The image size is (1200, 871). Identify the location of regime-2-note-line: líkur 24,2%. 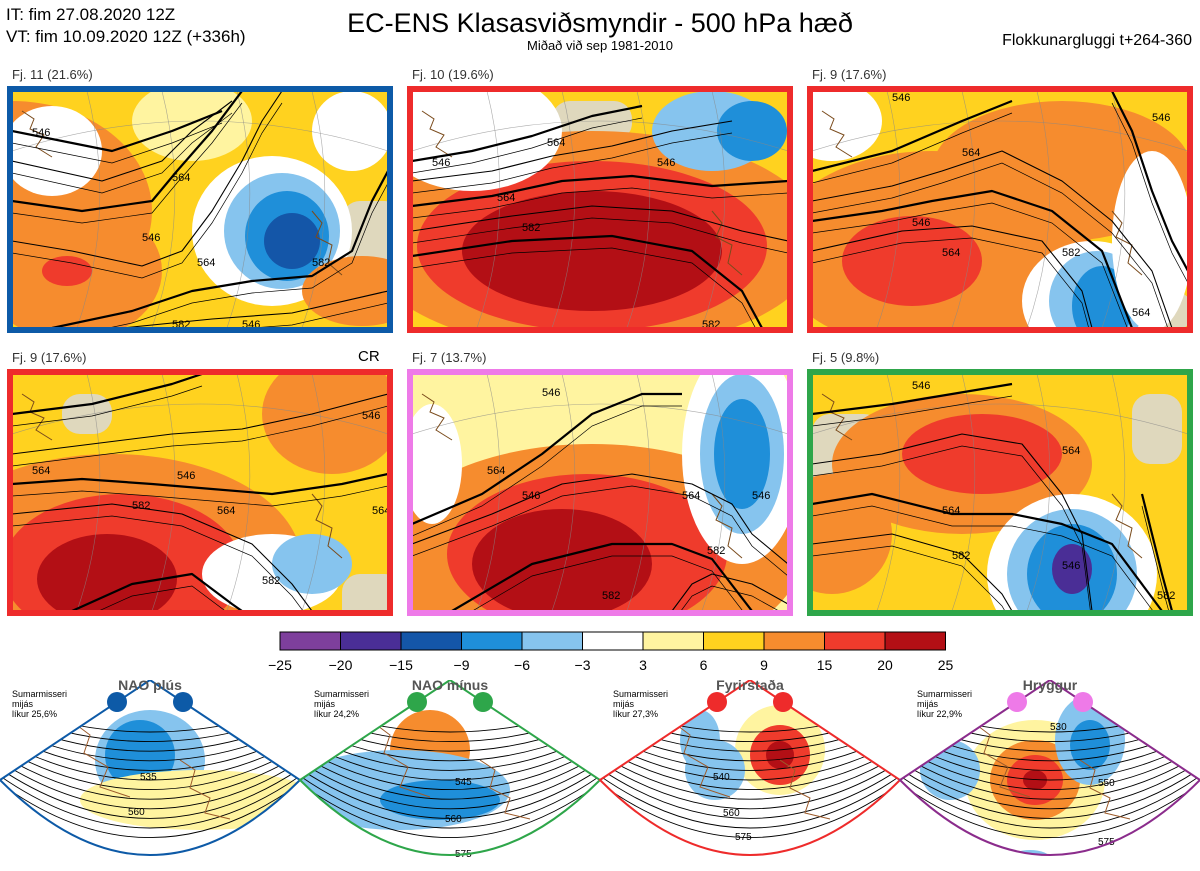
(337, 714).